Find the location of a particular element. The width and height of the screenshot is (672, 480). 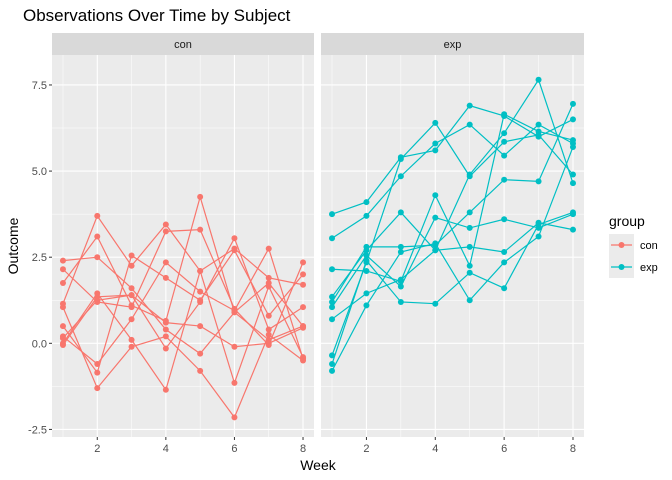

y-tick-label: -2.5 is located at coordinates (37, 430).